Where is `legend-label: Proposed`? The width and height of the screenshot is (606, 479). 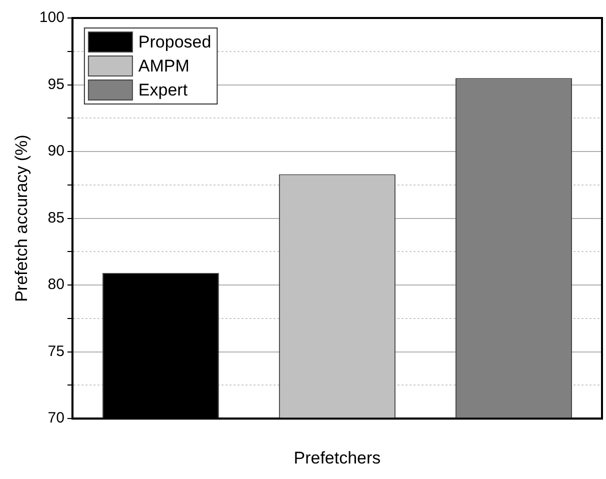
legend-label: Proposed is located at coordinates (175, 42).